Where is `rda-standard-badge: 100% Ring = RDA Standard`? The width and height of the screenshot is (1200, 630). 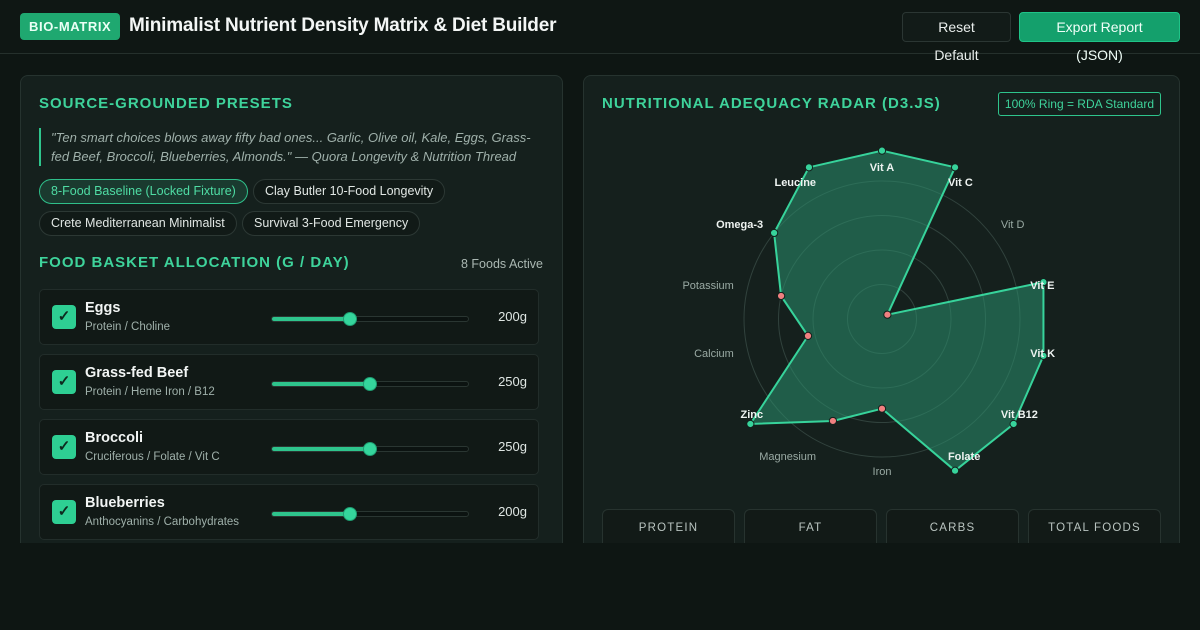
rda-standard-badge: 100% Ring = RDA Standard is located at coordinates (1079, 104).